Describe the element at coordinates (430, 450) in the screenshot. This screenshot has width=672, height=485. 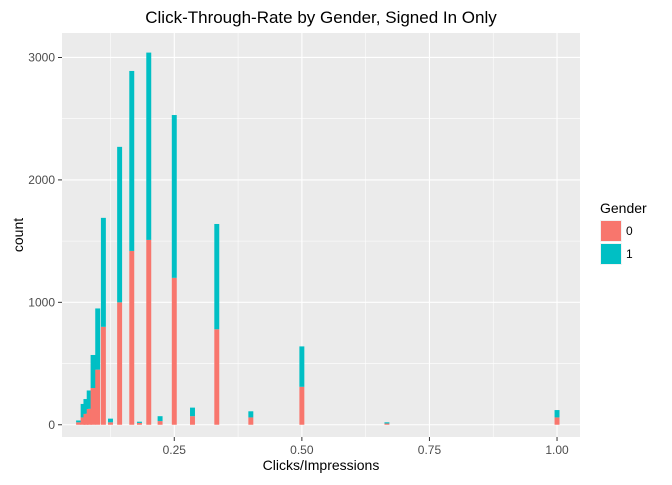
I see `x-tick-label: 0.75` at that location.